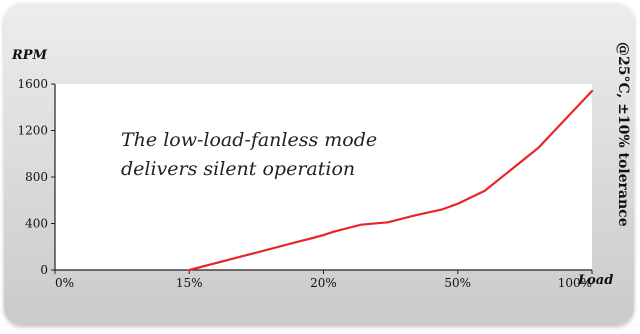  What do you see at coordinates (29, 55) in the screenshot?
I see `y-axis-label: RPM` at bounding box center [29, 55].